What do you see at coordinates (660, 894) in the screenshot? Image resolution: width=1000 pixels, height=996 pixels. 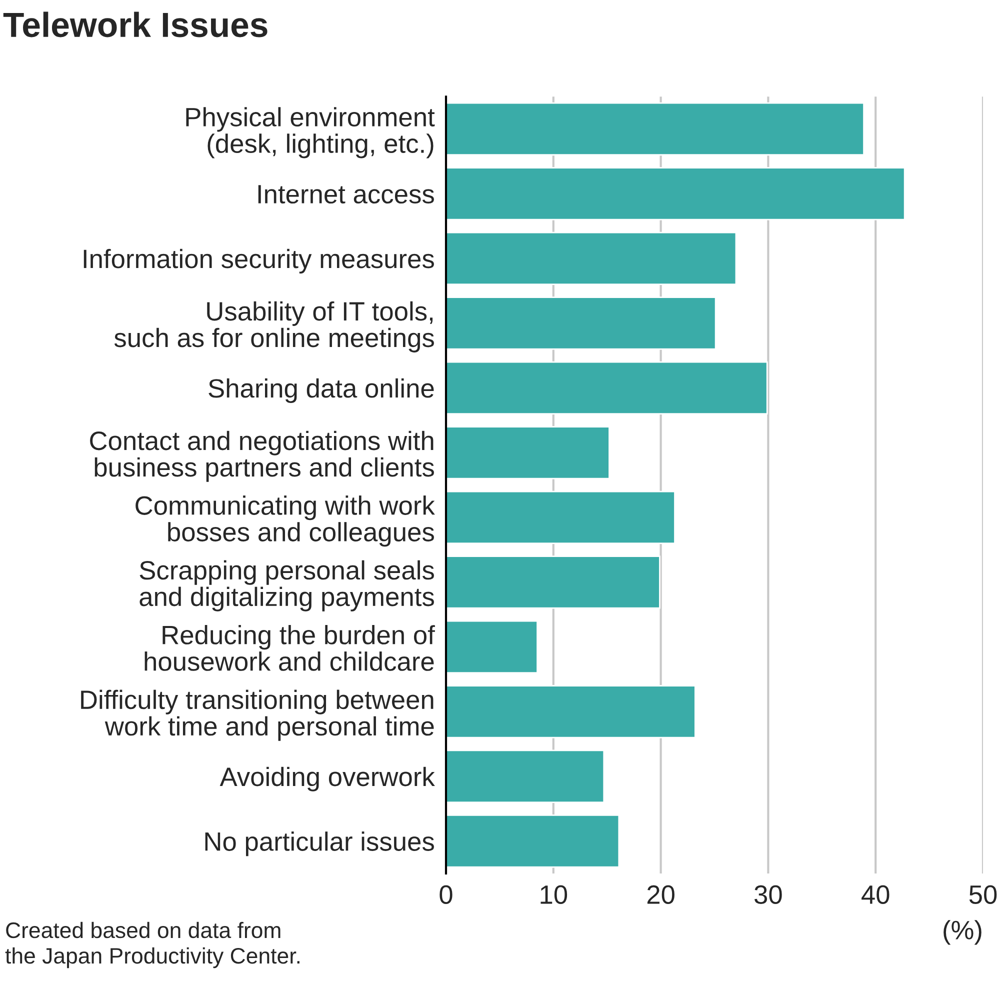 I see `x-tick-label: 20` at bounding box center [660, 894].